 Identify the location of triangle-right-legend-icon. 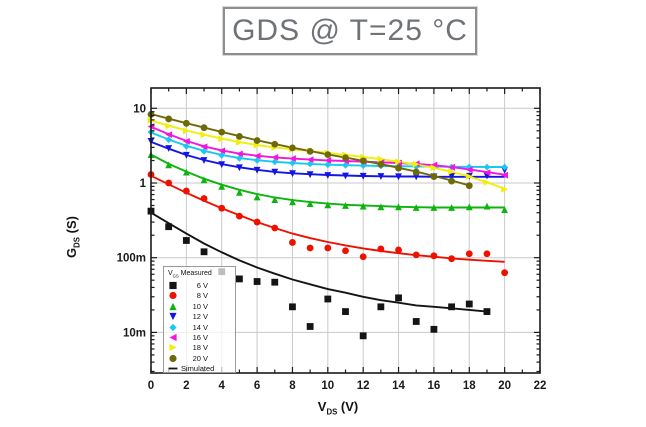
(173, 348).